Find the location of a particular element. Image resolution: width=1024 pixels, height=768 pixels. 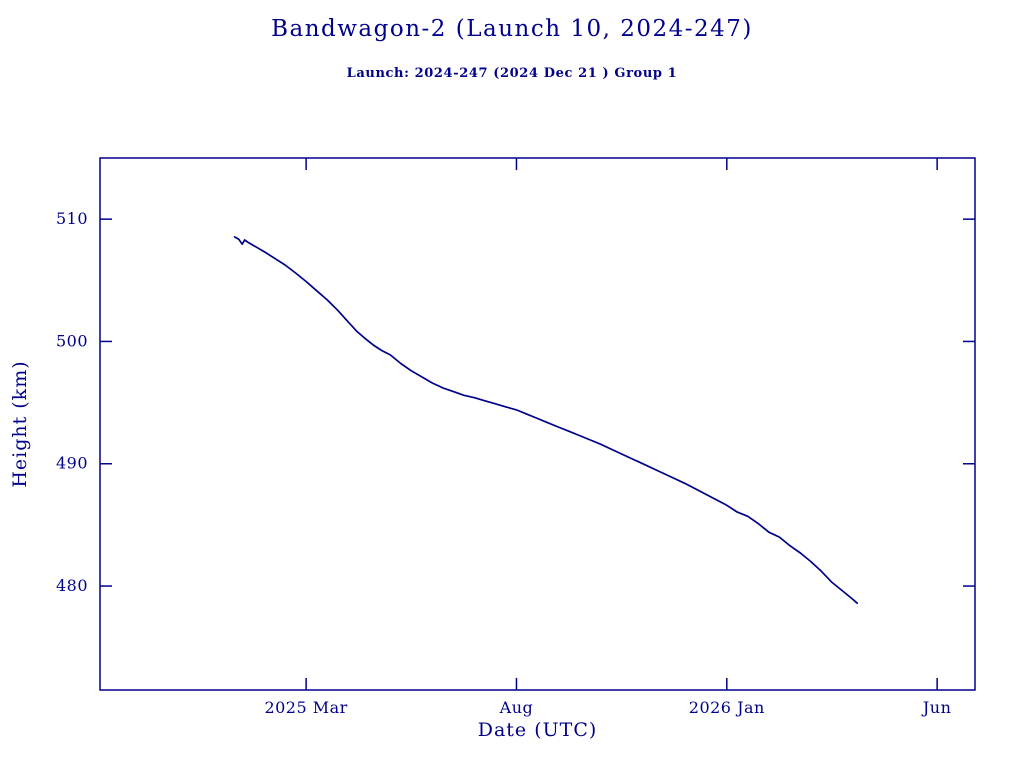

y-tick-label: 490 is located at coordinates (72, 463).